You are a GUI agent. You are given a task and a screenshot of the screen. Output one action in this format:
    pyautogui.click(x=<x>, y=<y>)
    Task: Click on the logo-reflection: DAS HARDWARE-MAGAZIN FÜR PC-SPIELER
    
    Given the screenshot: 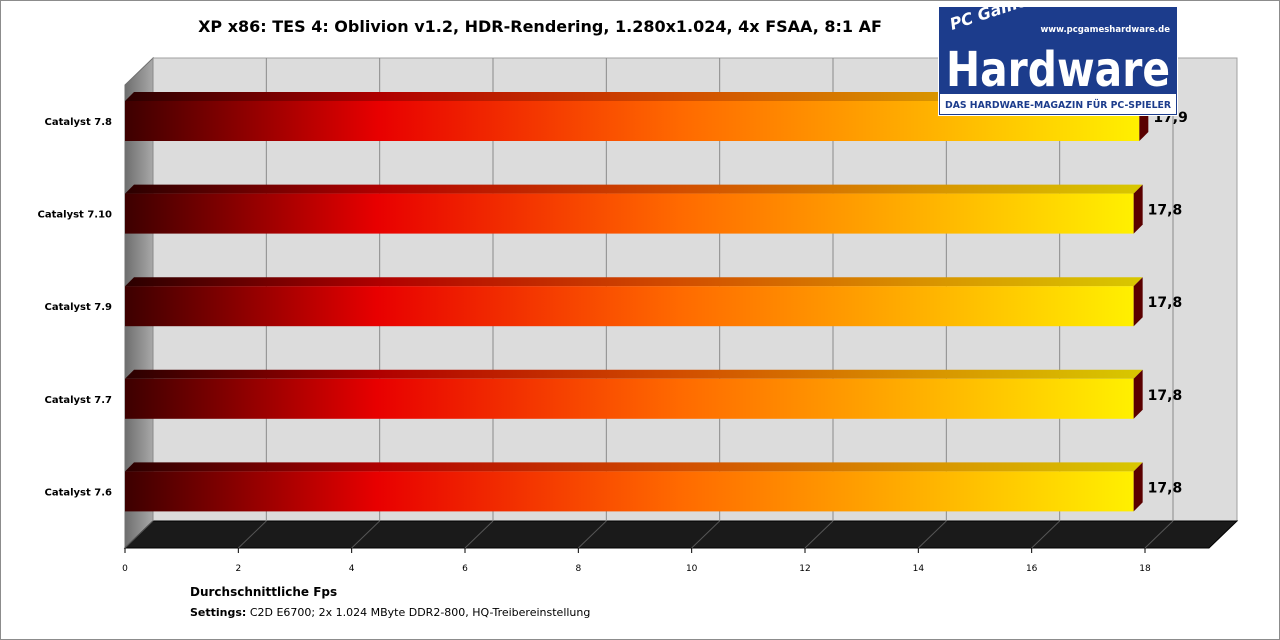 What is the action you would take?
    pyautogui.click(x=1058, y=130)
    